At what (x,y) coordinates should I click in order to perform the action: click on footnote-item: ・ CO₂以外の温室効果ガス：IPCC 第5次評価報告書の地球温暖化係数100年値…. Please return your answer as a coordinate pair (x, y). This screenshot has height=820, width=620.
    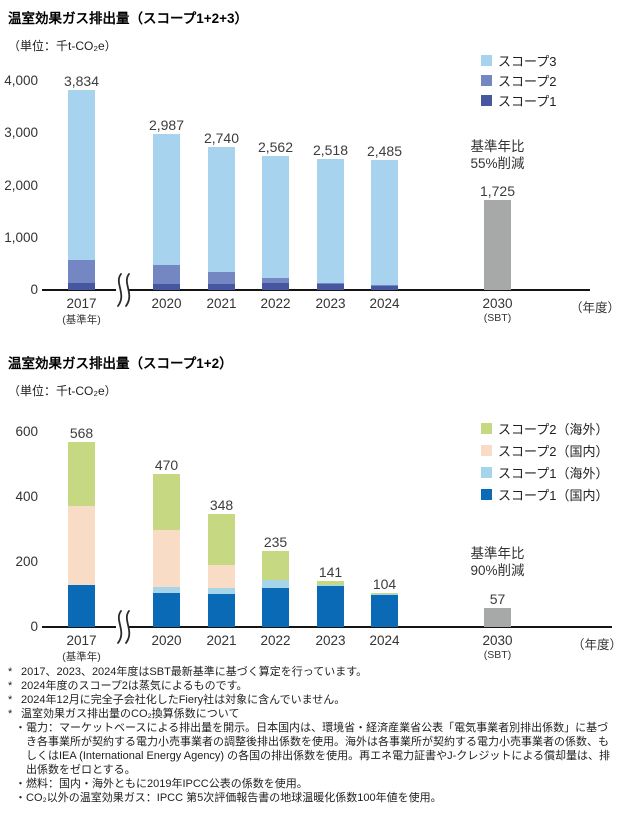
    Looking at the image, I should click on (315, 799).